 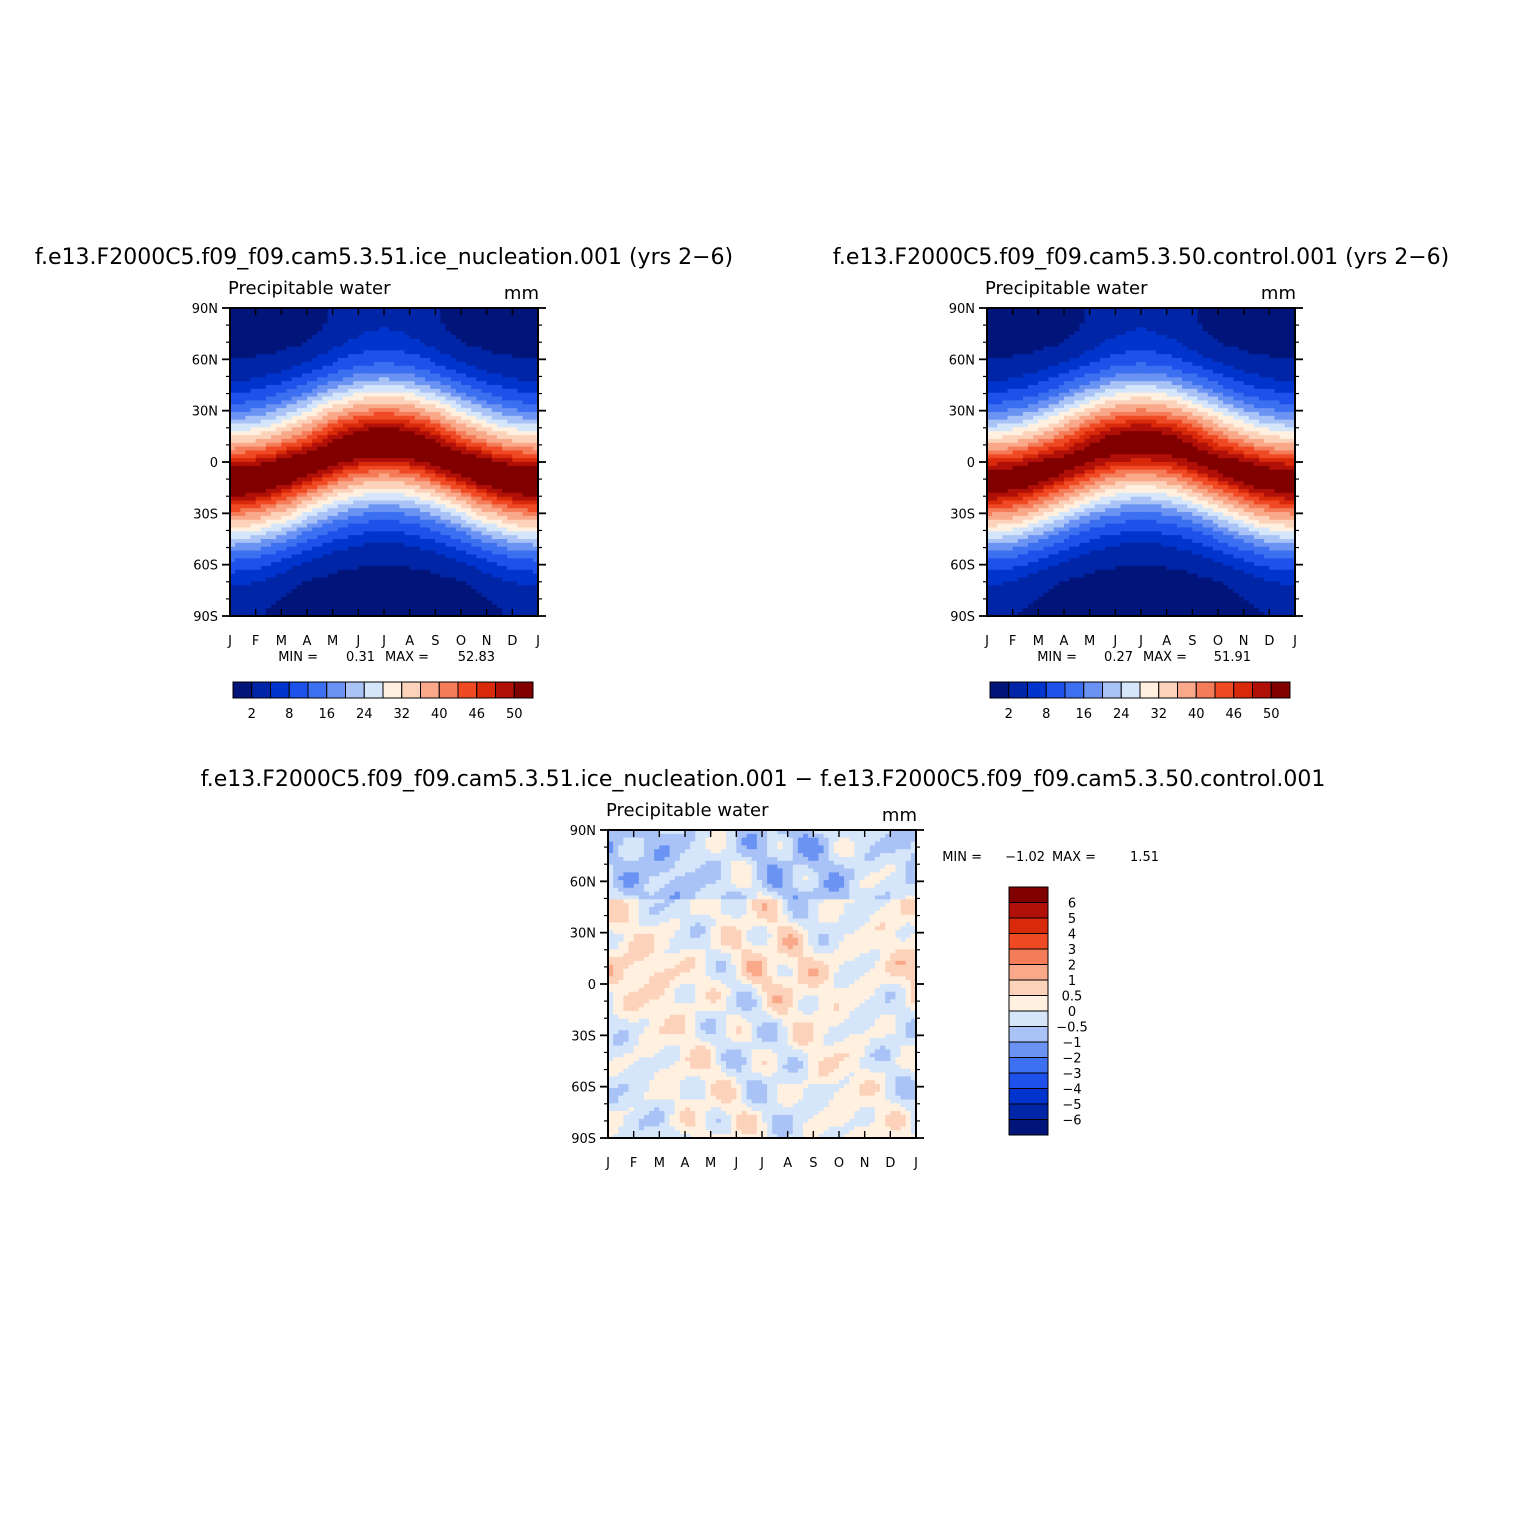 I want to click on x-tick-label: J, so click(x=357, y=641).